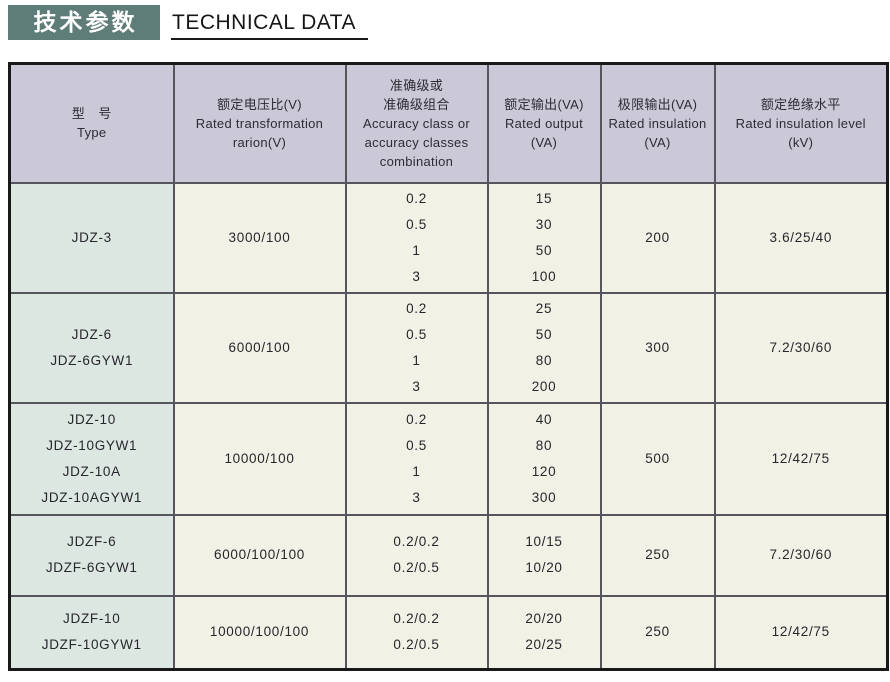 This screenshot has width=890, height=682. What do you see at coordinates (91, 458) in the screenshot?
I see `cell-type: JDZ-10 JDZ-10GYW1 JDZ-10A JDZ-10AGYW1` at bounding box center [91, 458].